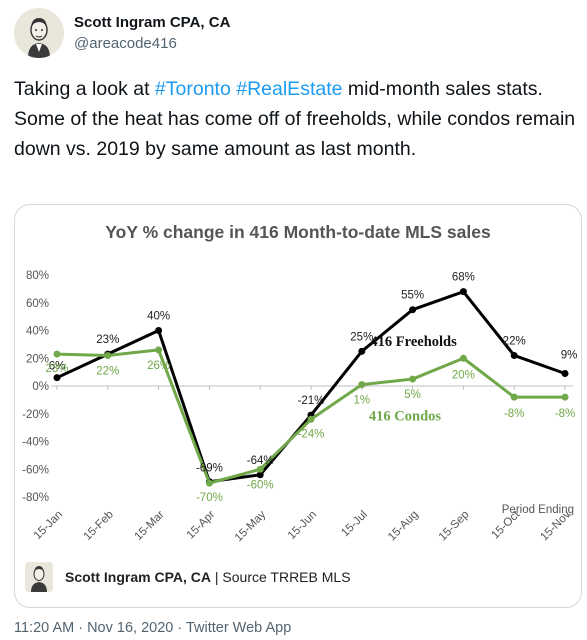 The image size is (587, 640). What do you see at coordinates (209, 498) in the screenshot?
I see `data-label-condos: -70%` at bounding box center [209, 498].